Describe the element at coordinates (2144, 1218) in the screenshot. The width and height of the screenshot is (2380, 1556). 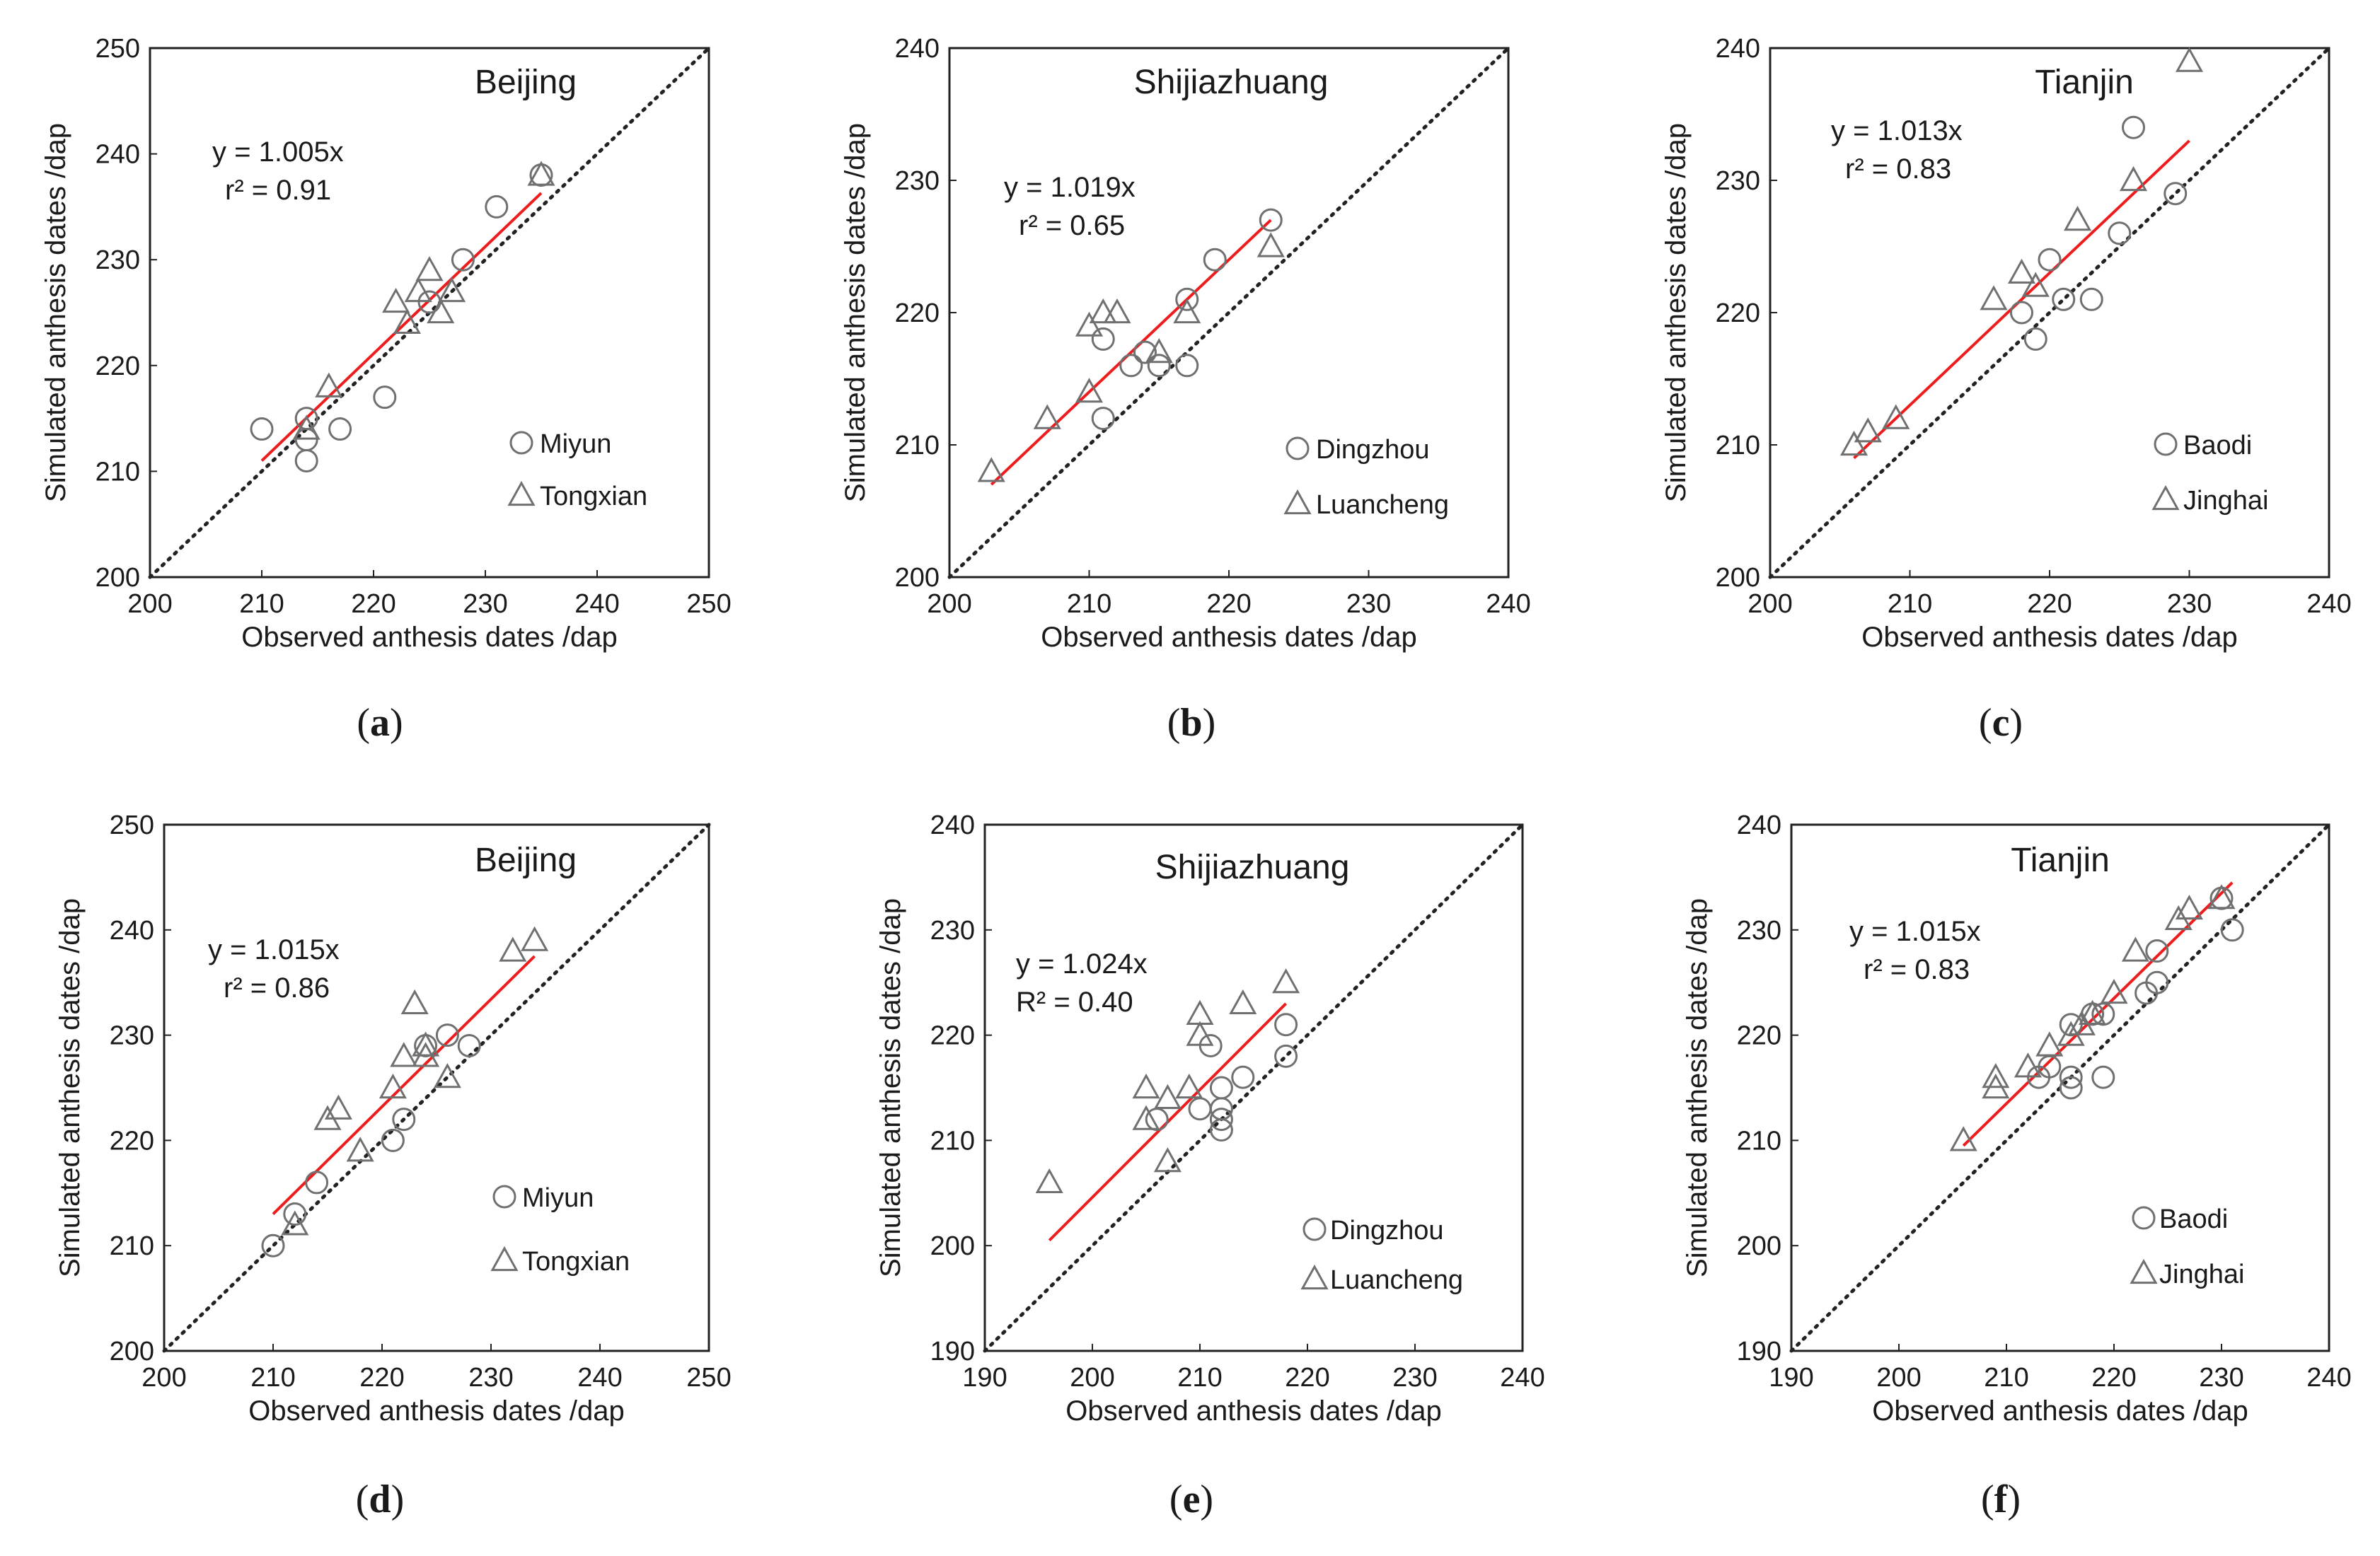
I see `legend-marker-baodi` at that location.